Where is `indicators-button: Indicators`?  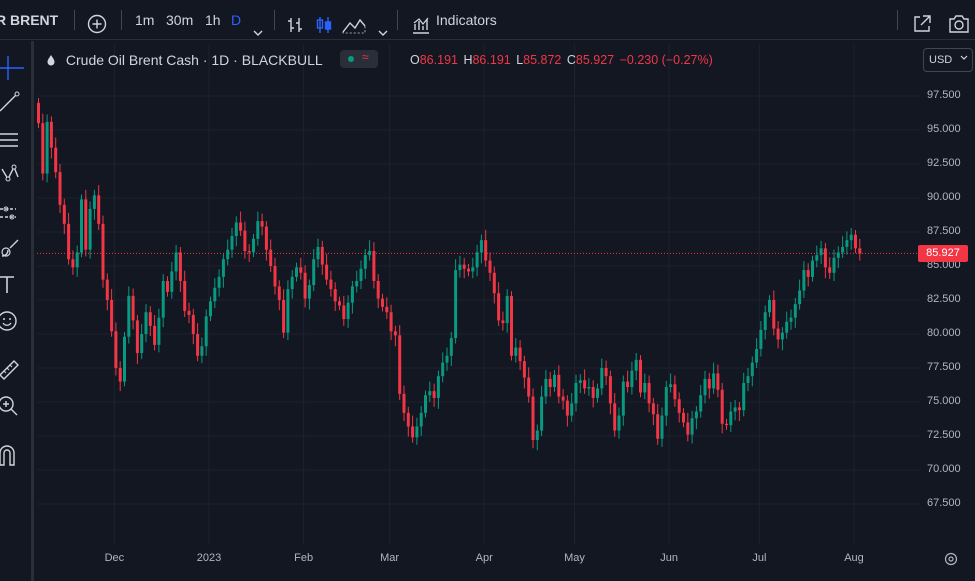 indicators-button: Indicators is located at coordinates (466, 20).